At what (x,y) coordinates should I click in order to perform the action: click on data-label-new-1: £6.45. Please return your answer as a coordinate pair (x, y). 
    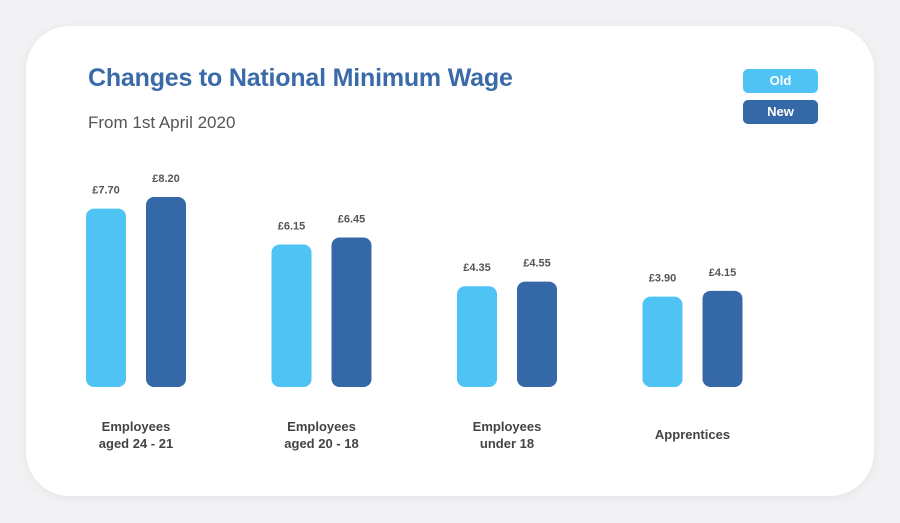
    Looking at the image, I should click on (352, 220).